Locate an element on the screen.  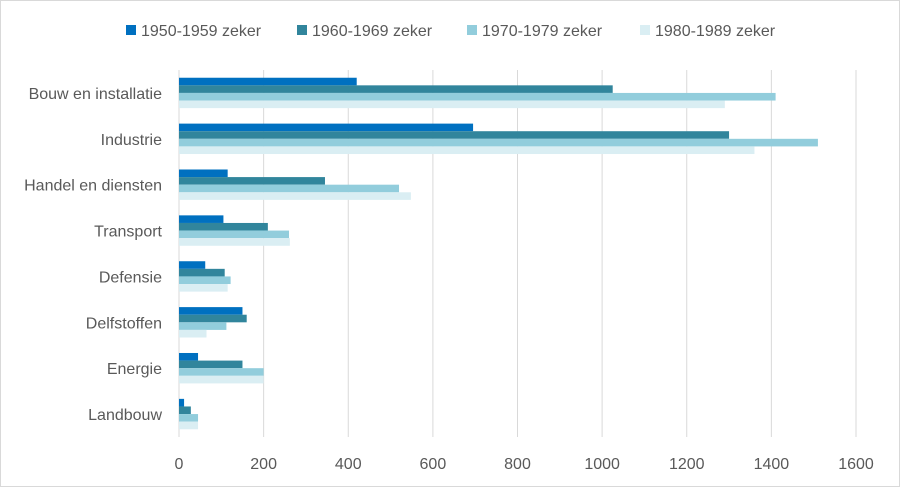
x-tick-label: 1000 is located at coordinates (602, 464).